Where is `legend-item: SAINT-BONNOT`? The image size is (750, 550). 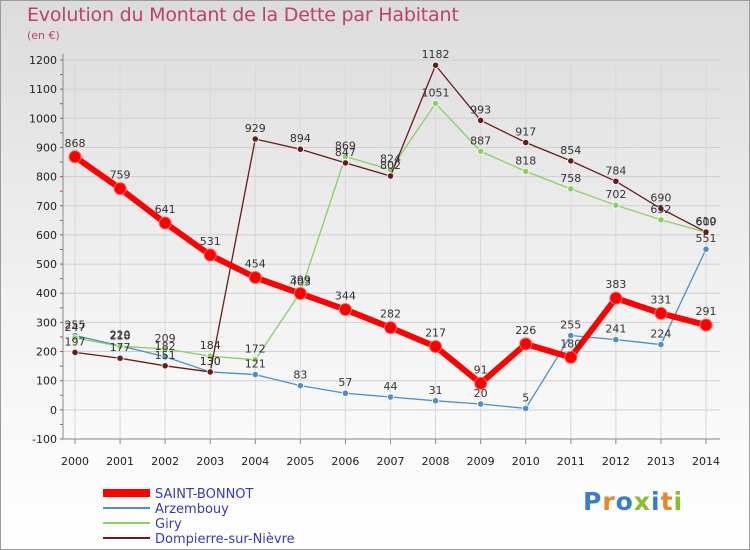
legend-item: SAINT-BONNOT is located at coordinates (178, 494).